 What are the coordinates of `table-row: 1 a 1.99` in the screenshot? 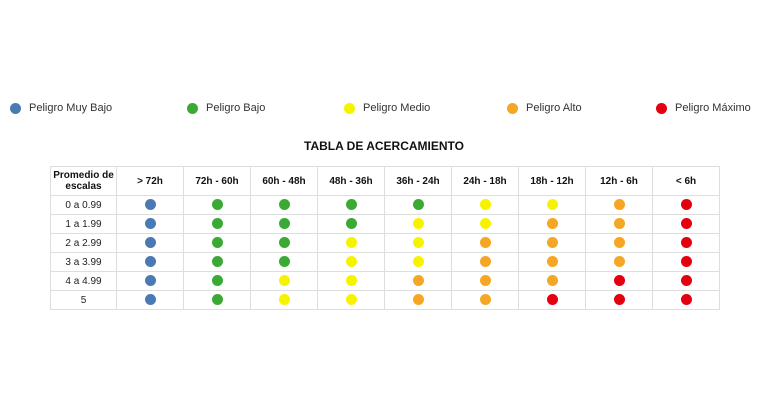 It's located at (385, 224).